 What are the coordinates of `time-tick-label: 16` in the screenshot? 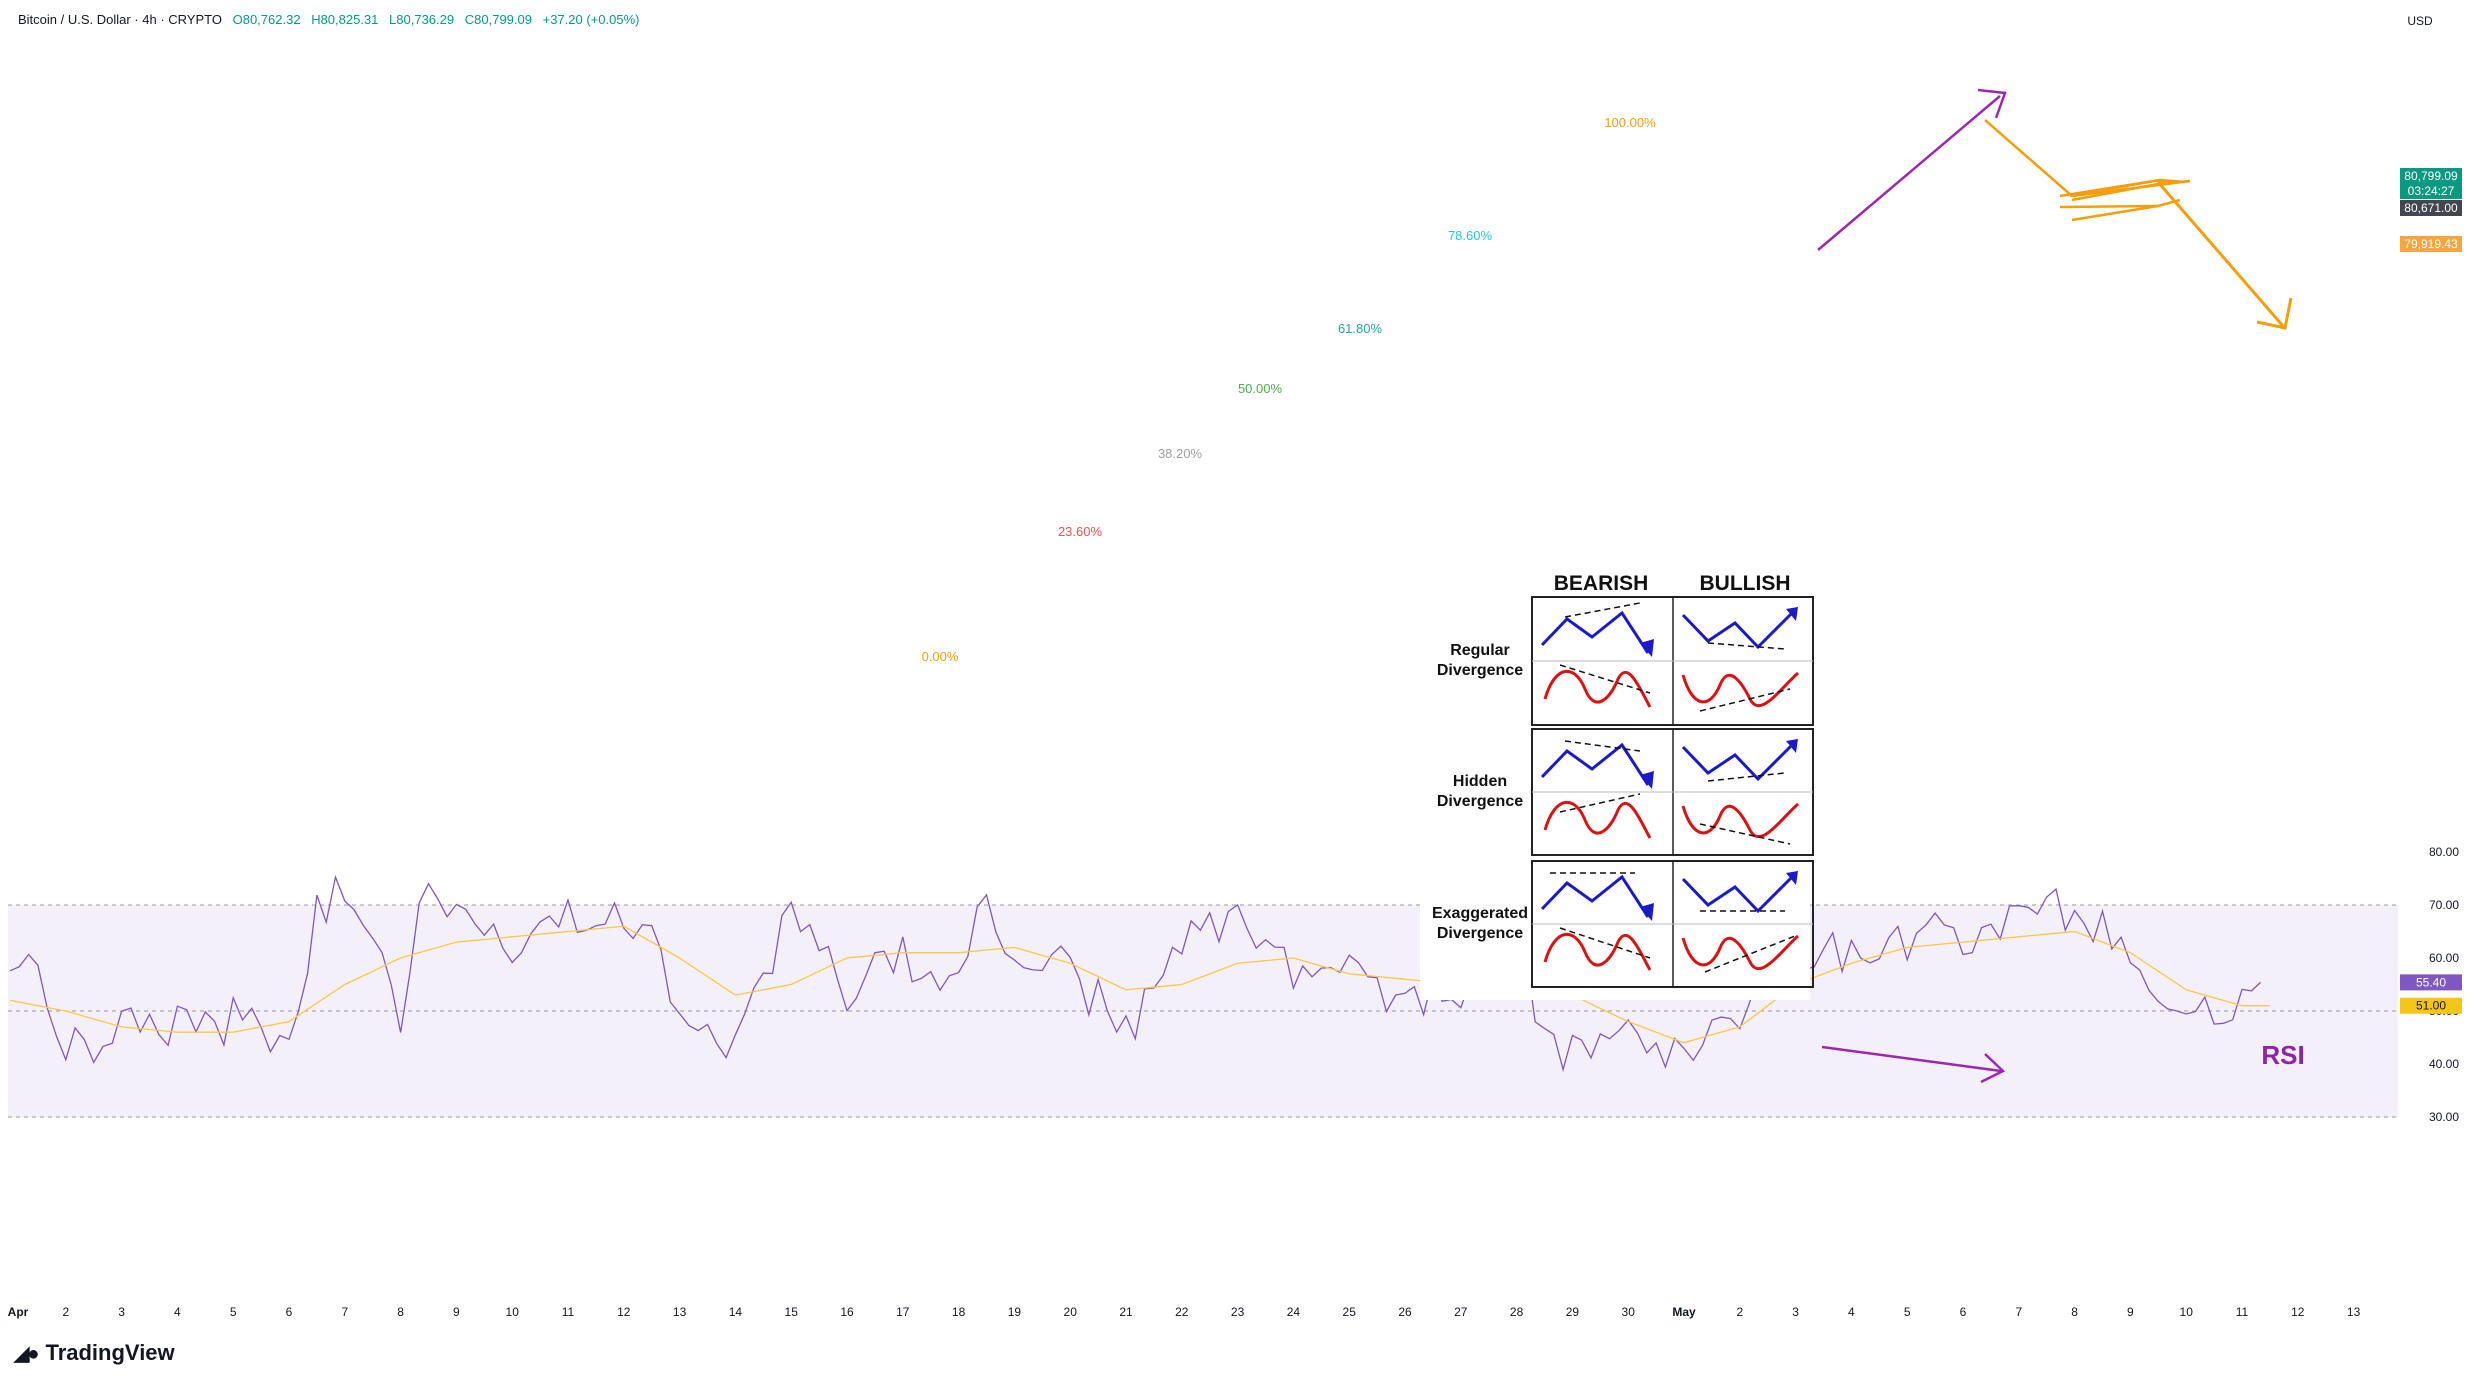 It's located at (847, 1312).